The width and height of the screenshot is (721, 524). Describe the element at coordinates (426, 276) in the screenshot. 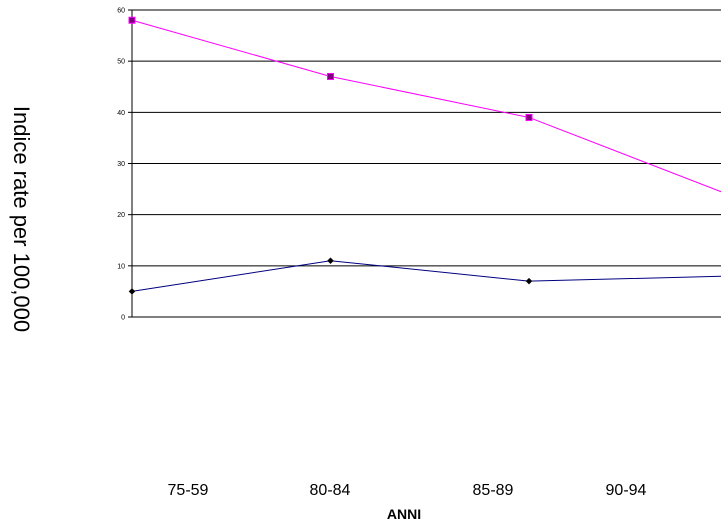

I see `series-1-line` at that location.